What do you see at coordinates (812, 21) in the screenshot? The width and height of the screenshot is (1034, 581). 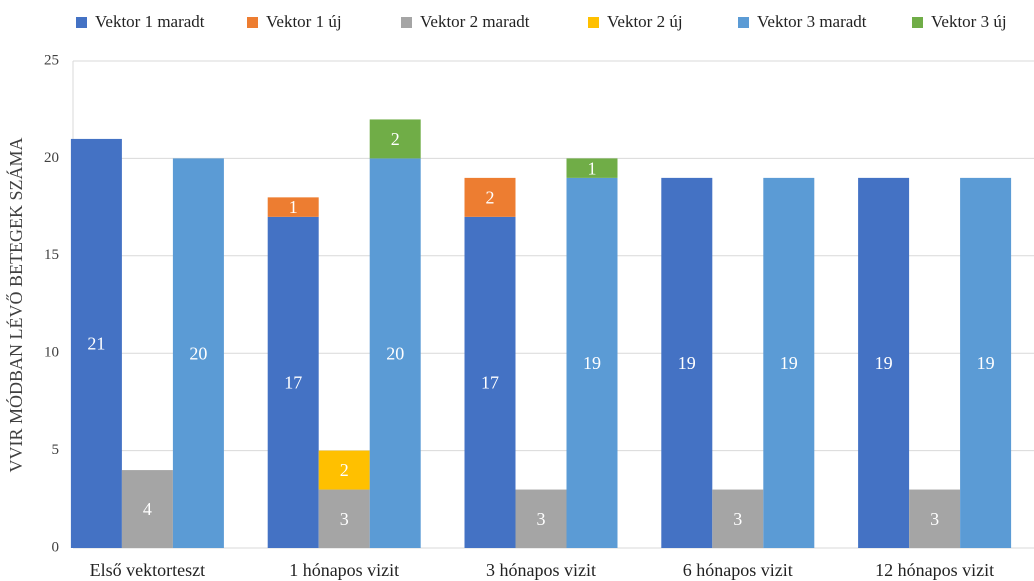 I see `legend-label: Vektor 3 maradt` at bounding box center [812, 21].